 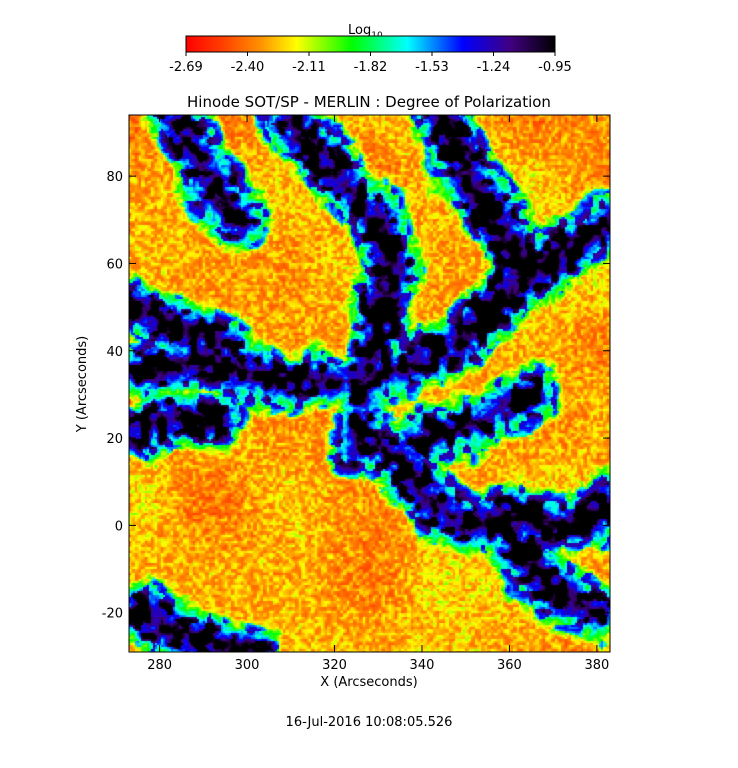 What do you see at coordinates (368, 682) in the screenshot?
I see `x-axis-label: X (Arcseconds)` at bounding box center [368, 682].